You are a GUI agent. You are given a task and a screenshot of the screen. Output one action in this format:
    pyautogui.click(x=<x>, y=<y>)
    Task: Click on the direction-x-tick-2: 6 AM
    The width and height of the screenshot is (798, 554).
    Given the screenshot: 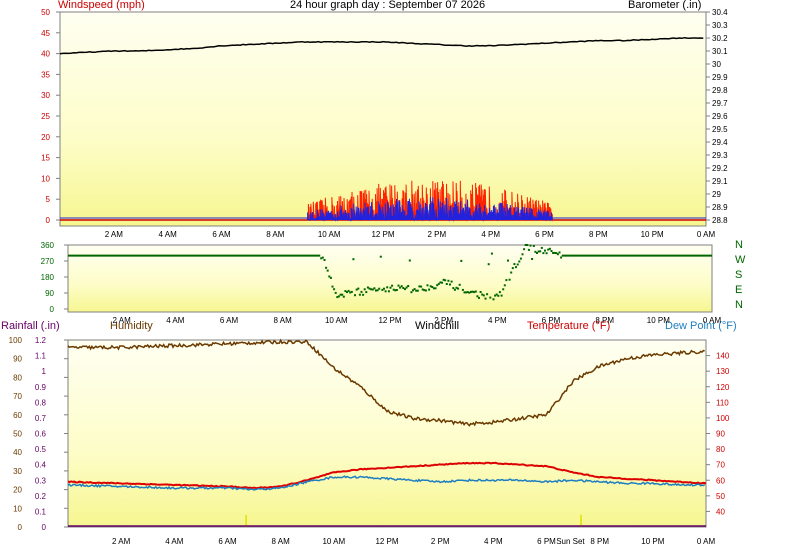 What is the action you would take?
    pyautogui.click(x=229, y=320)
    